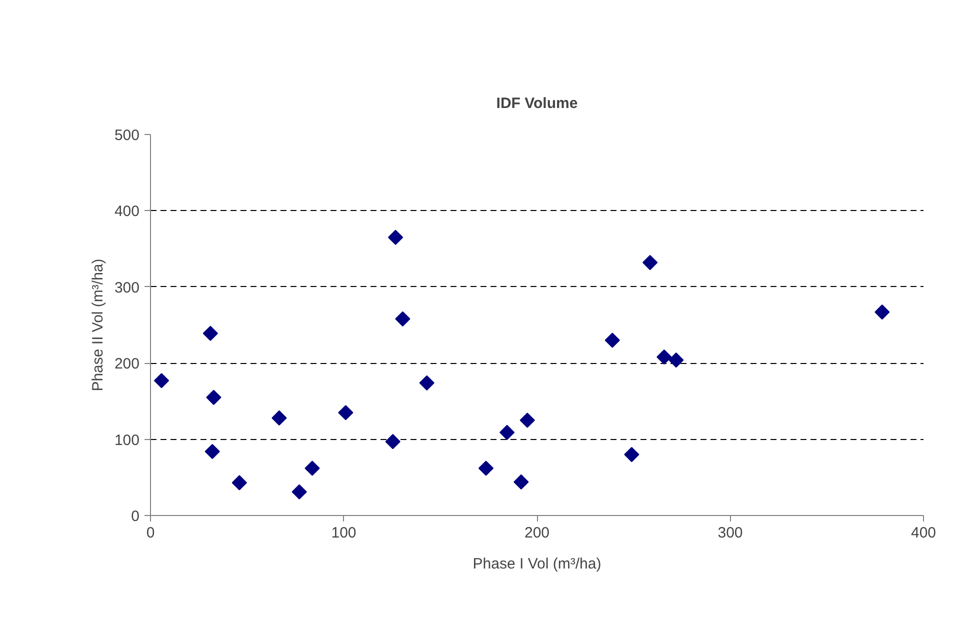 This screenshot has width=963, height=640. Describe the element at coordinates (343, 533) in the screenshot. I see `x-tick-label: 100` at that location.